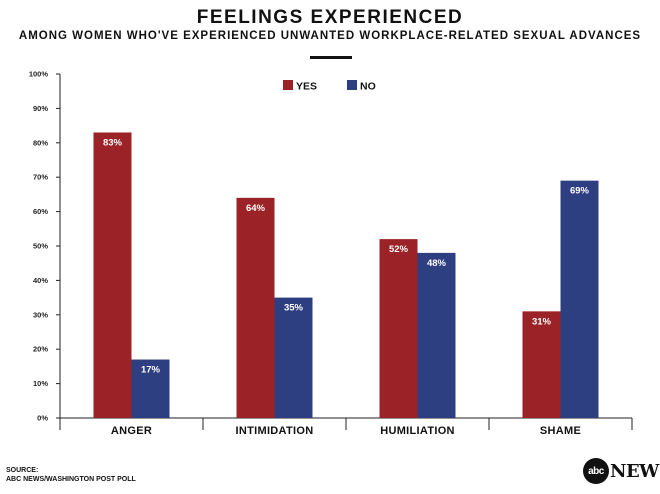 Image resolution: width=660 pixels, height=494 pixels. I want to click on legend-label-yes: YES, so click(306, 87).